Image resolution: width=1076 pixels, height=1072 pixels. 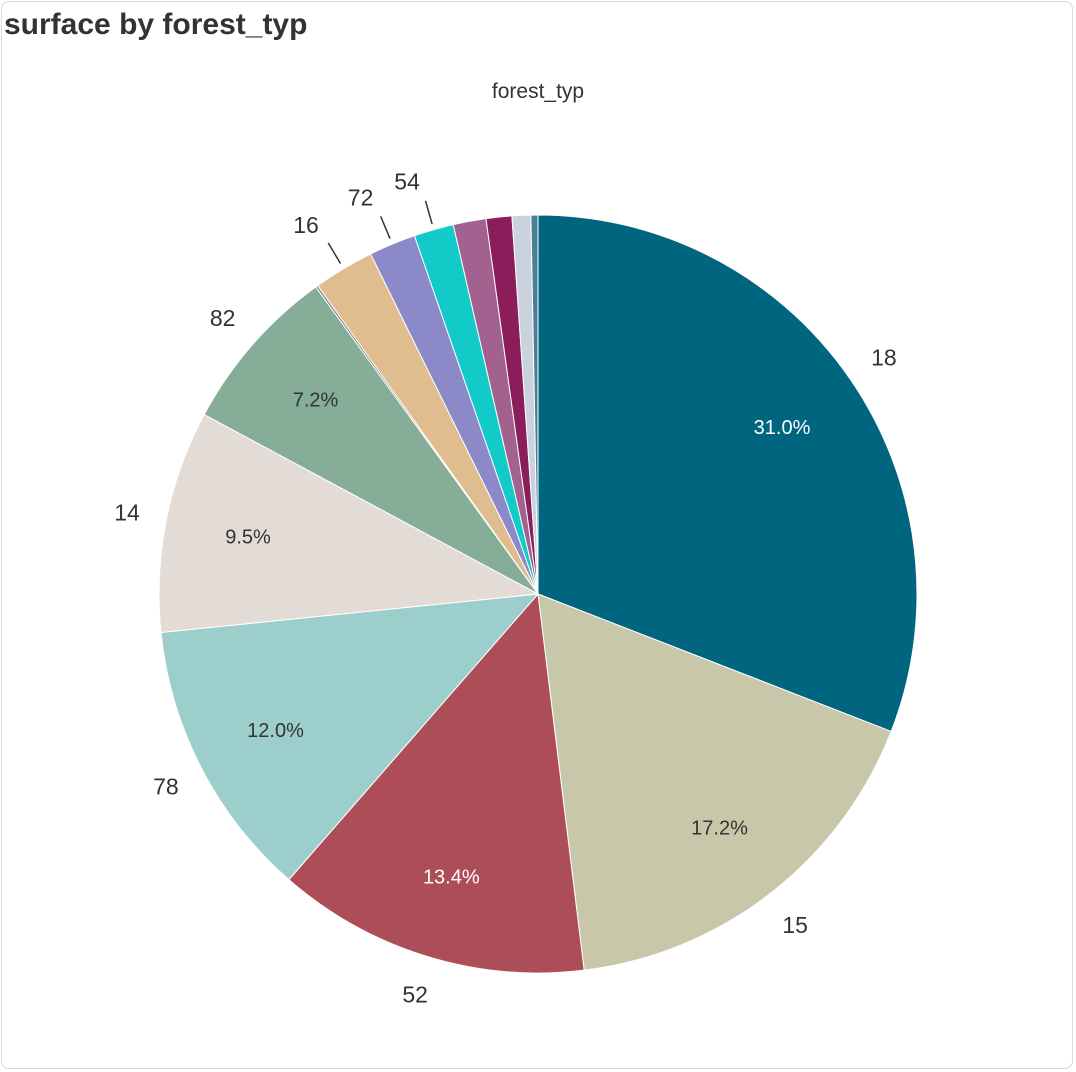 I want to click on slice-category-label: 72, so click(x=361, y=198).